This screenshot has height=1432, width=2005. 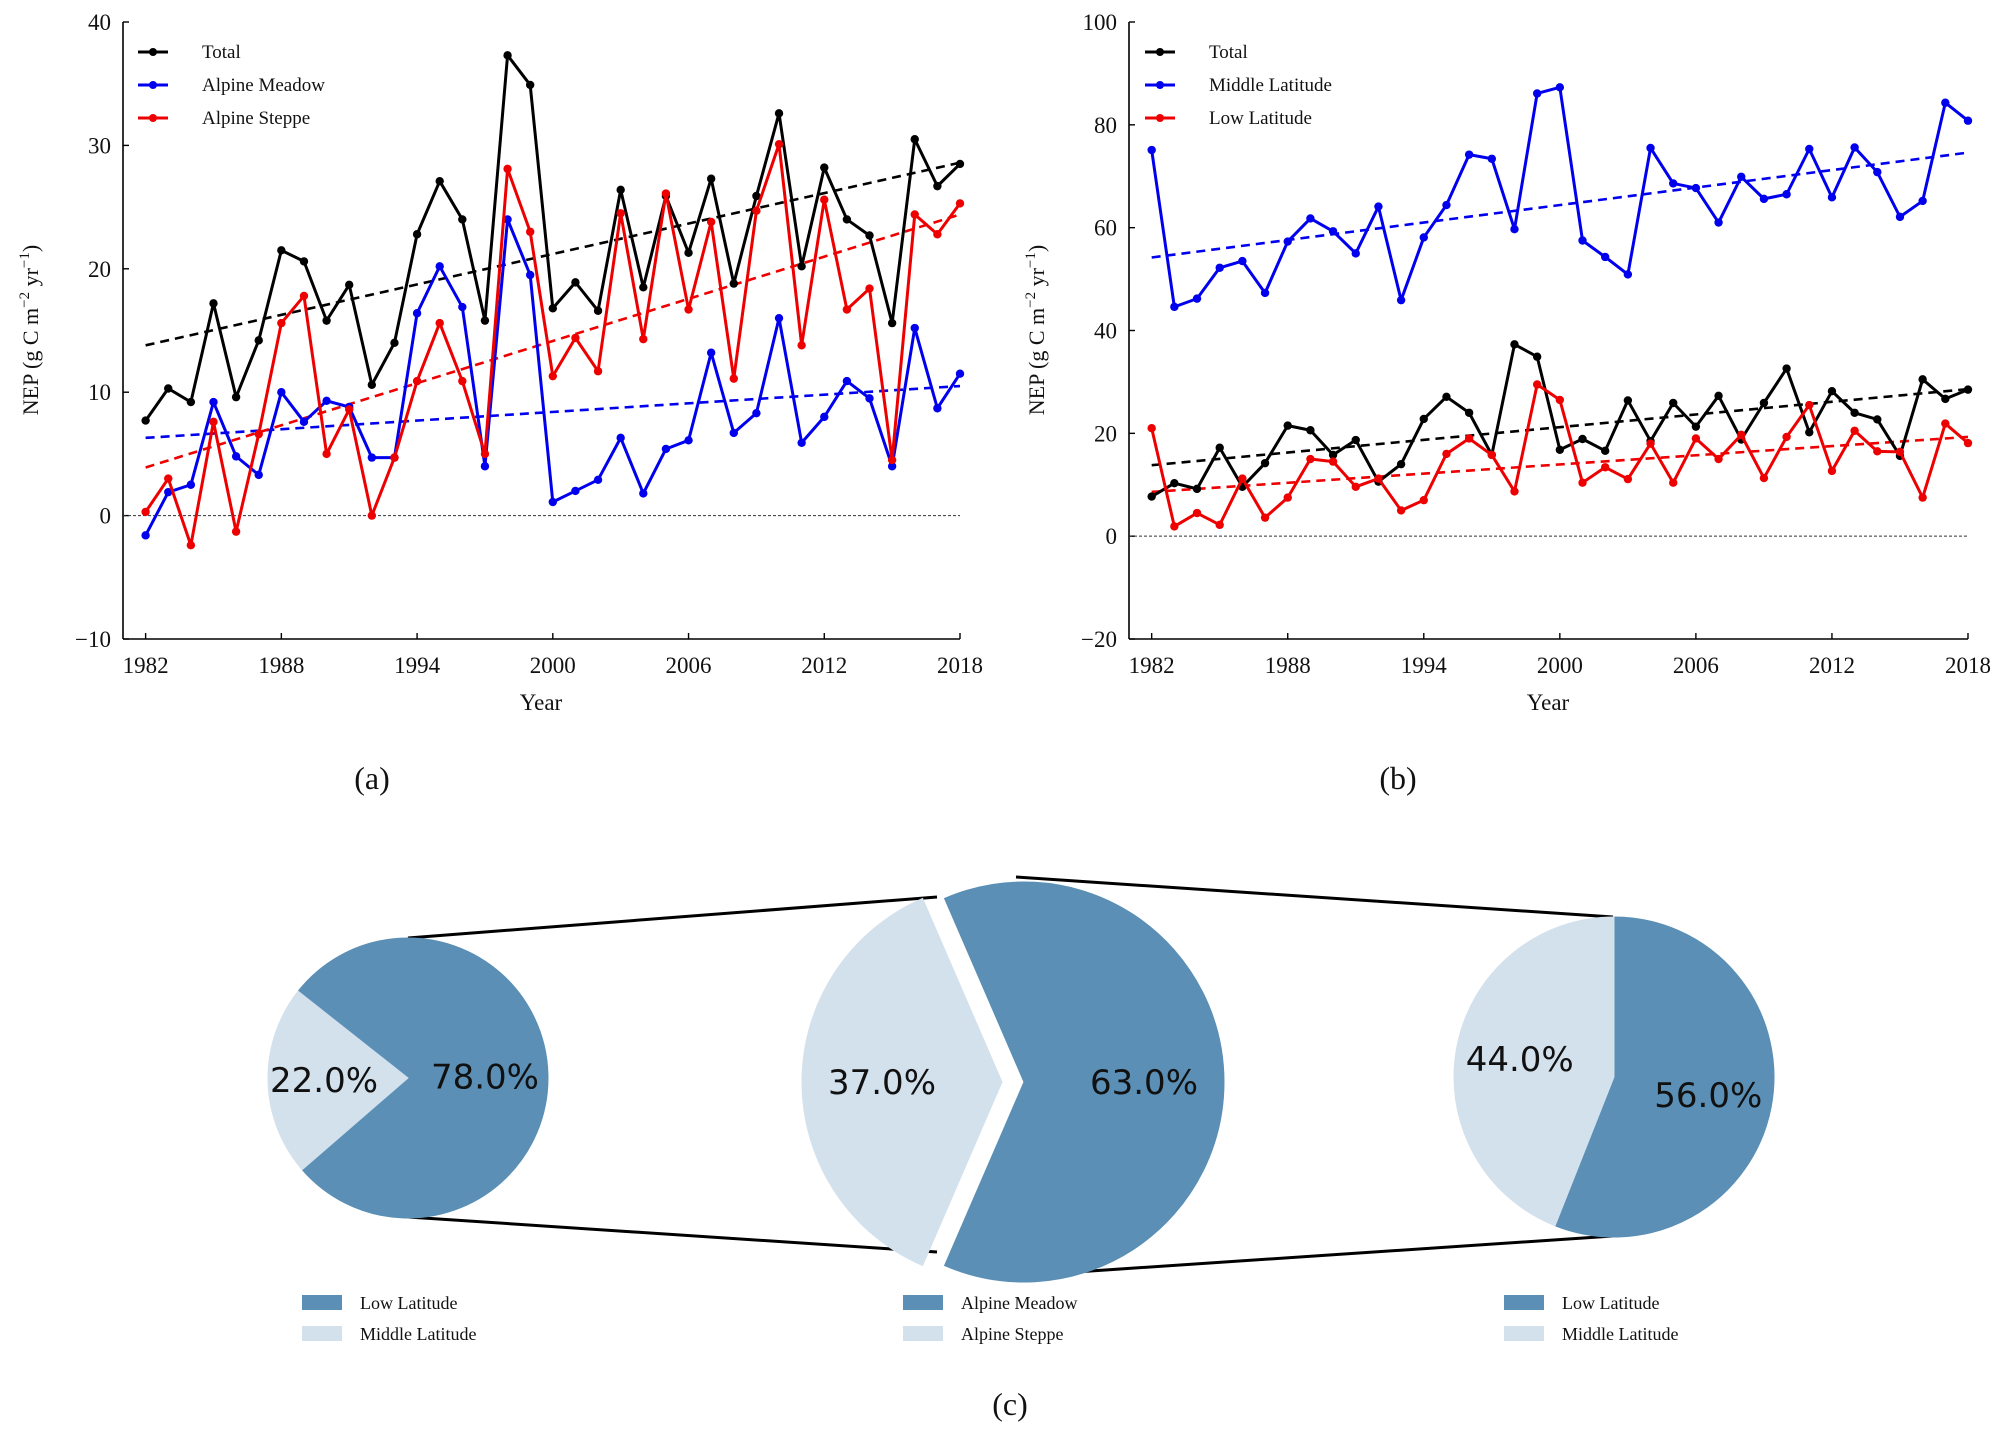 I want to click on panel-b-trend-total, so click(x=1560, y=427).